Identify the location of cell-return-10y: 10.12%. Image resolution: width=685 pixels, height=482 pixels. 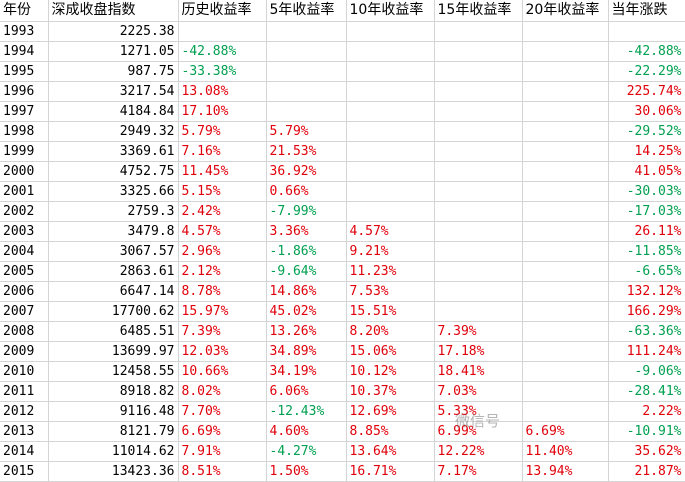
(390, 371).